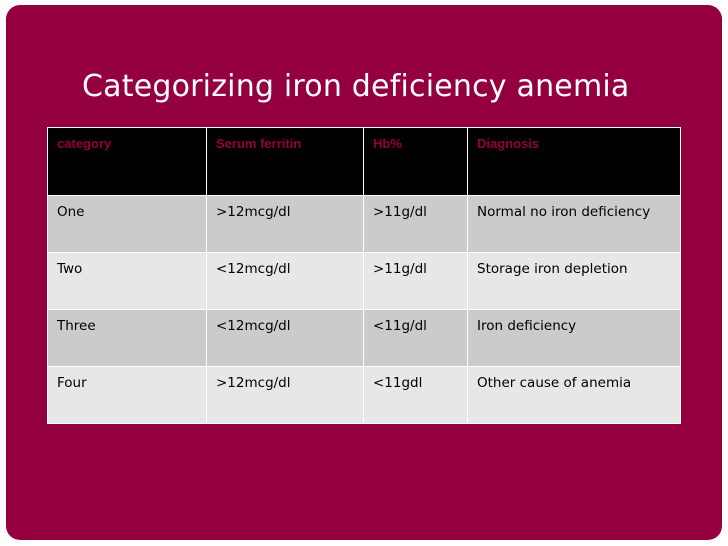 The height and width of the screenshot is (546, 728). Describe the element at coordinates (127, 281) in the screenshot. I see `cell-category: Two` at that location.